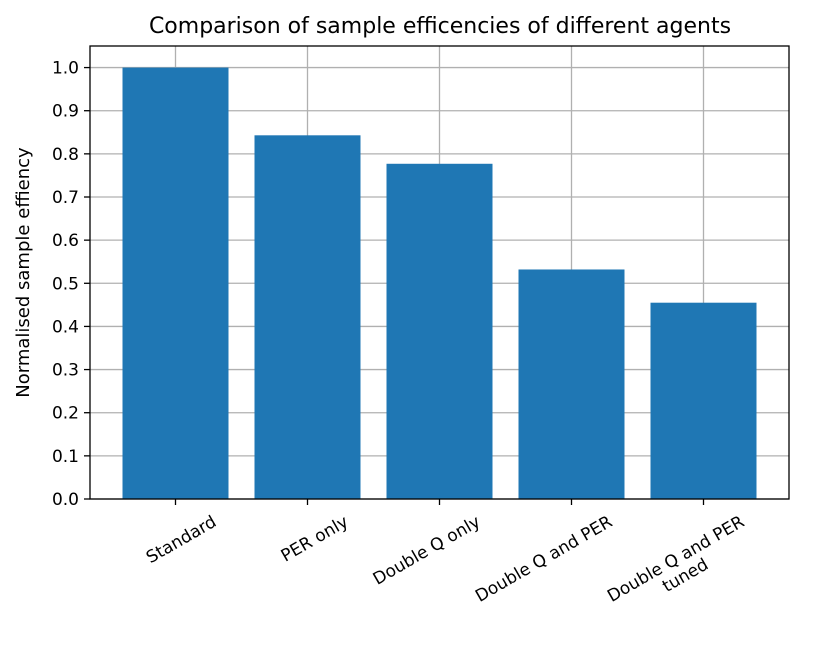 The image size is (814, 664). I want to click on y-tick-label: 0.2, so click(65, 414).